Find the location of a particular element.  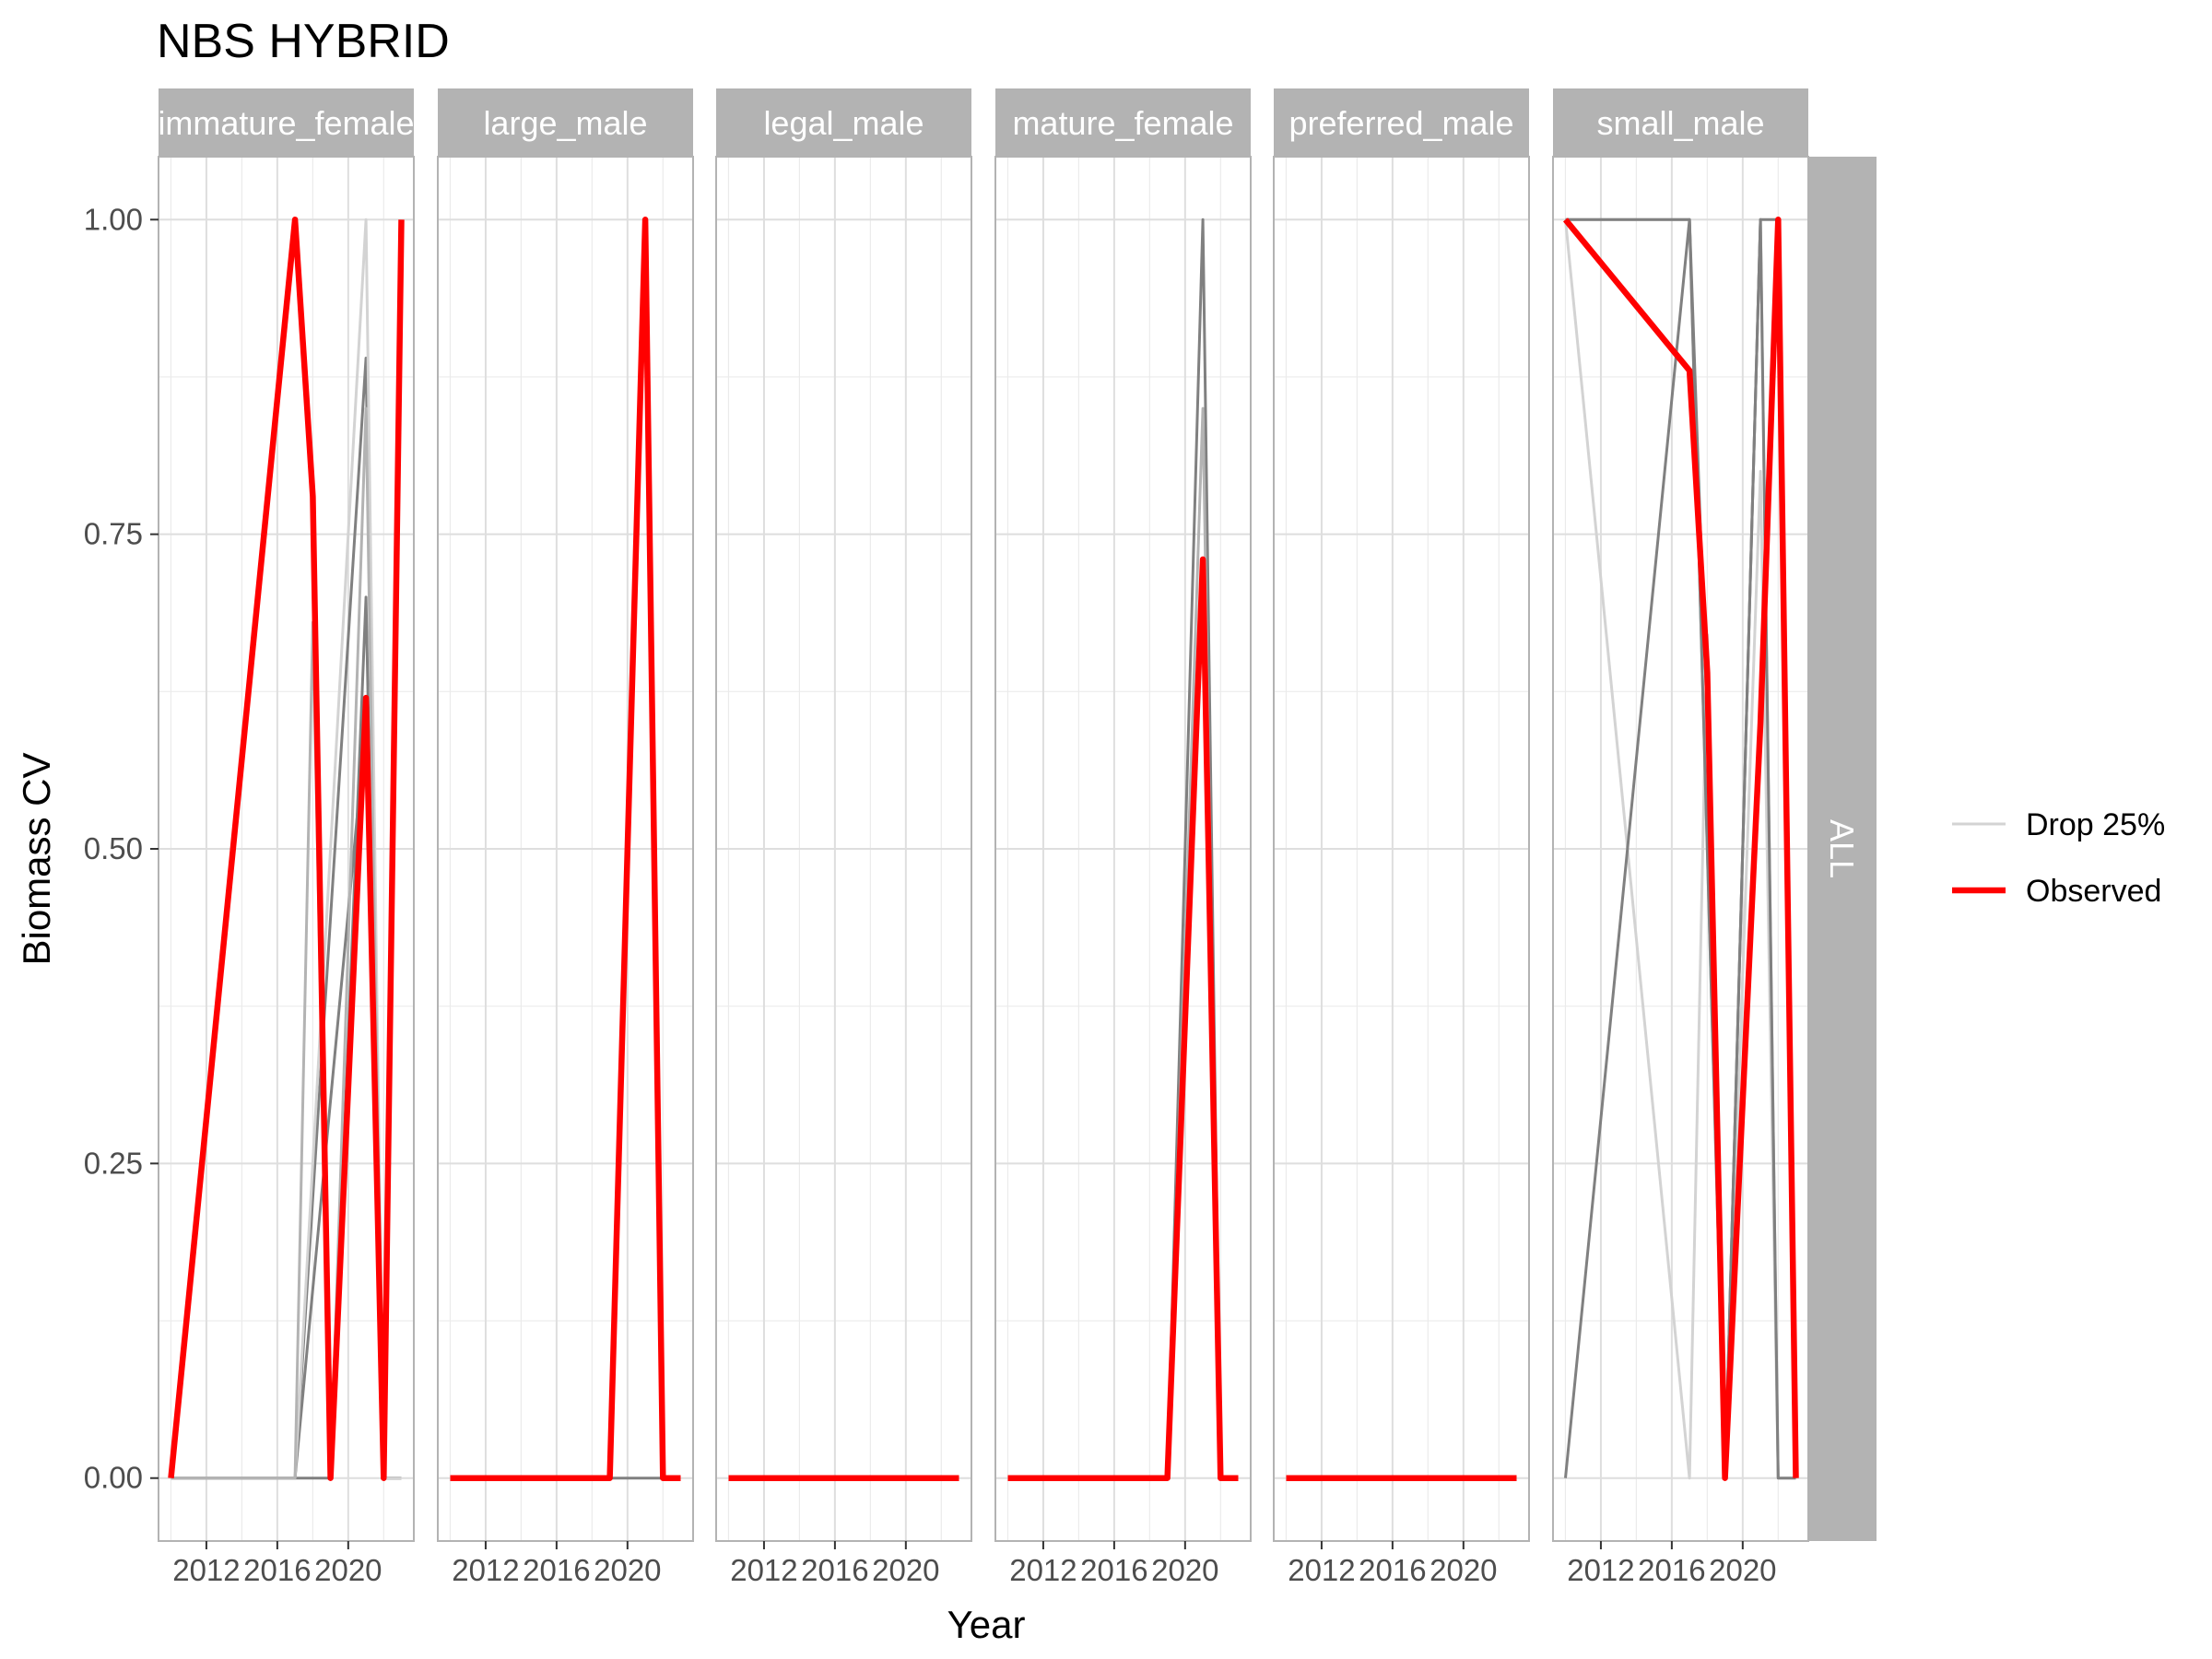

y-axis-title: Biomass CV is located at coordinates (36, 858).